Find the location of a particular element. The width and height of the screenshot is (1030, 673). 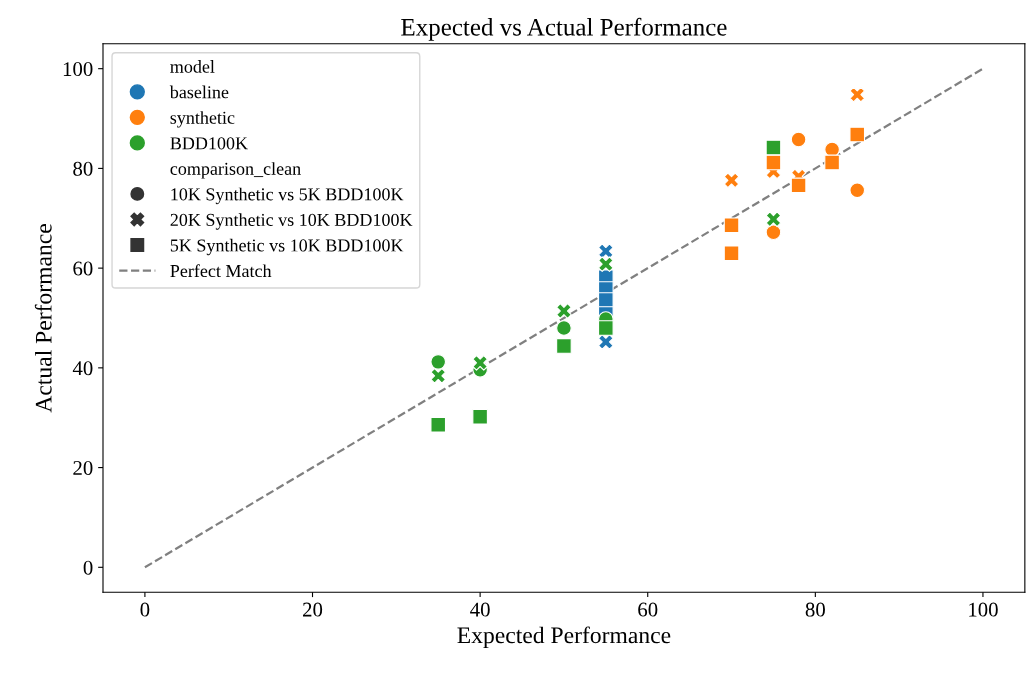

x-tick-label: 100 is located at coordinates (983, 609).